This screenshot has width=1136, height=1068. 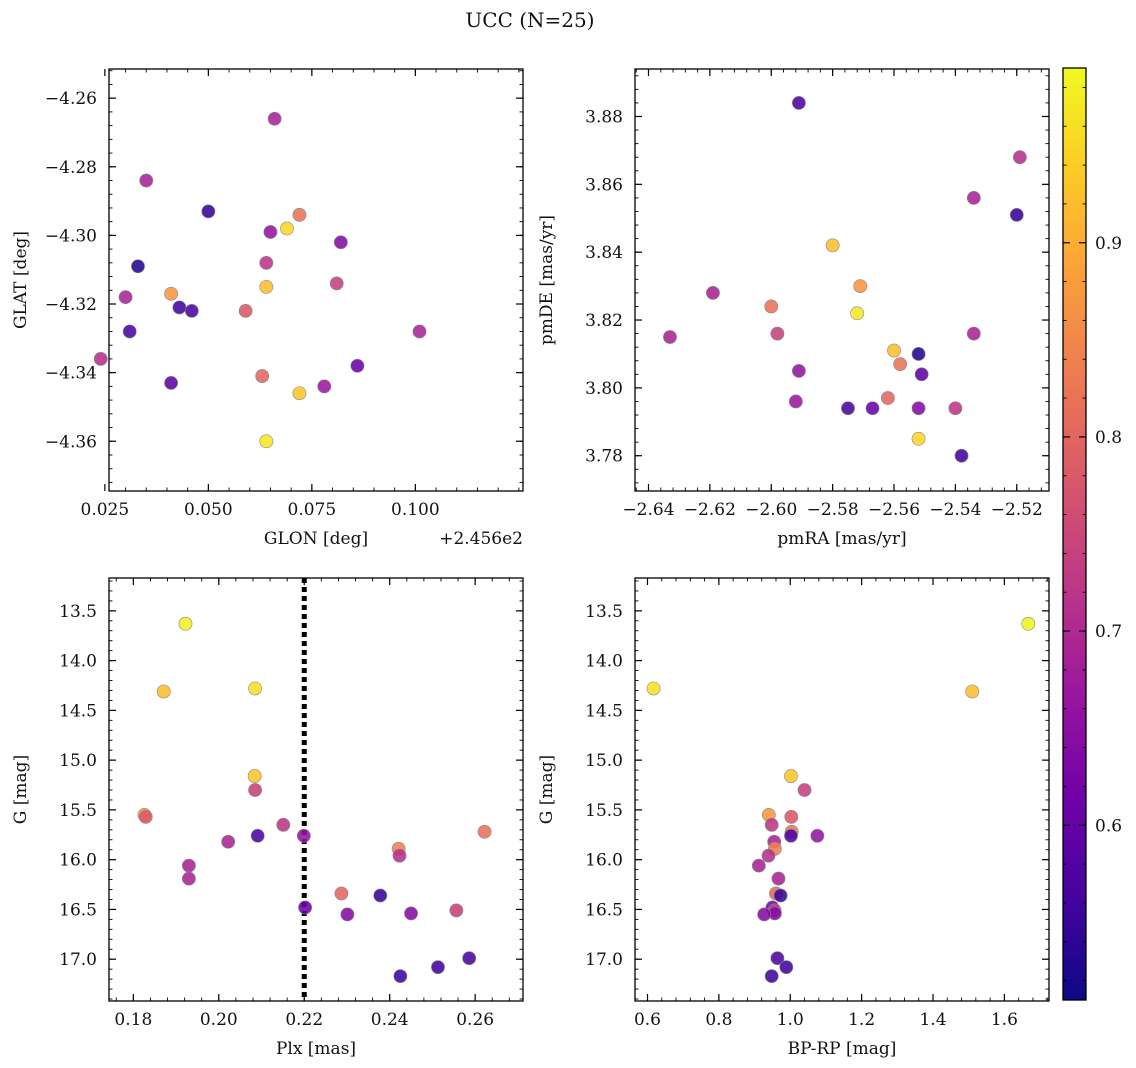 What do you see at coordinates (1108, 244) in the screenshot?
I see `colorbar-tick-label: 0.9` at bounding box center [1108, 244].